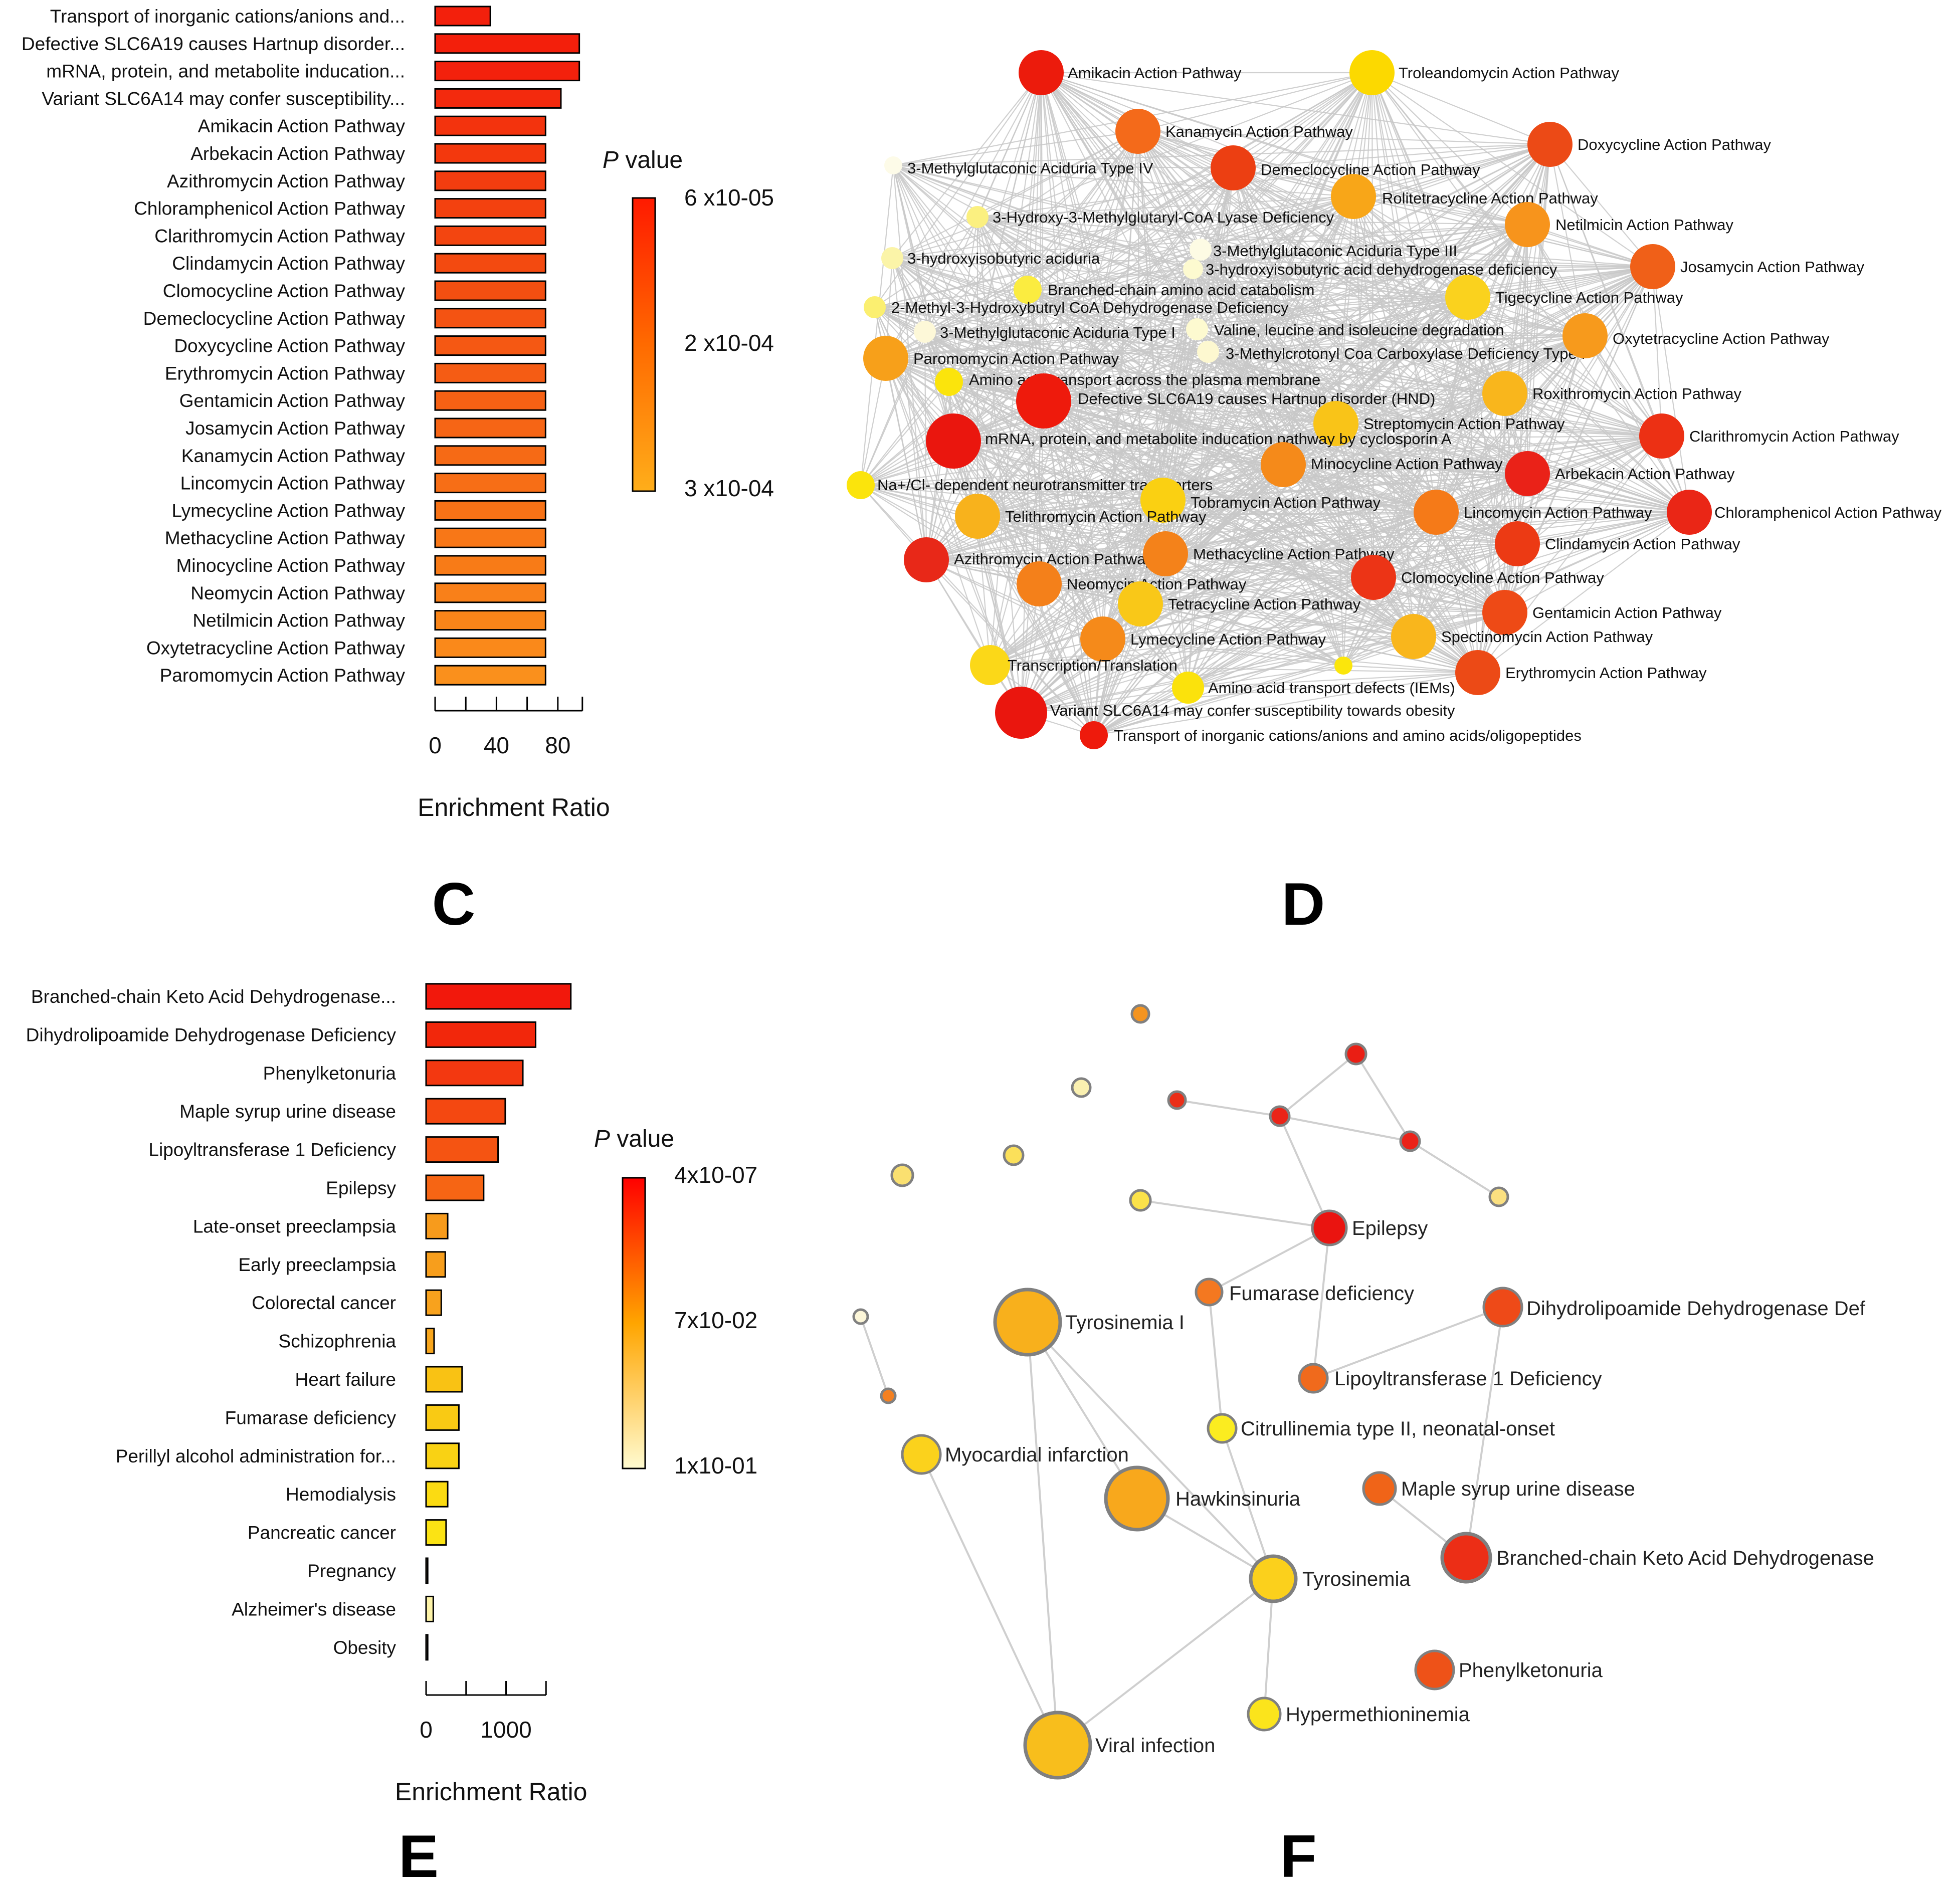 The image size is (1960, 1898). I want to click on network-f-node: Fumarase deficiency, so click(1304, 1292).